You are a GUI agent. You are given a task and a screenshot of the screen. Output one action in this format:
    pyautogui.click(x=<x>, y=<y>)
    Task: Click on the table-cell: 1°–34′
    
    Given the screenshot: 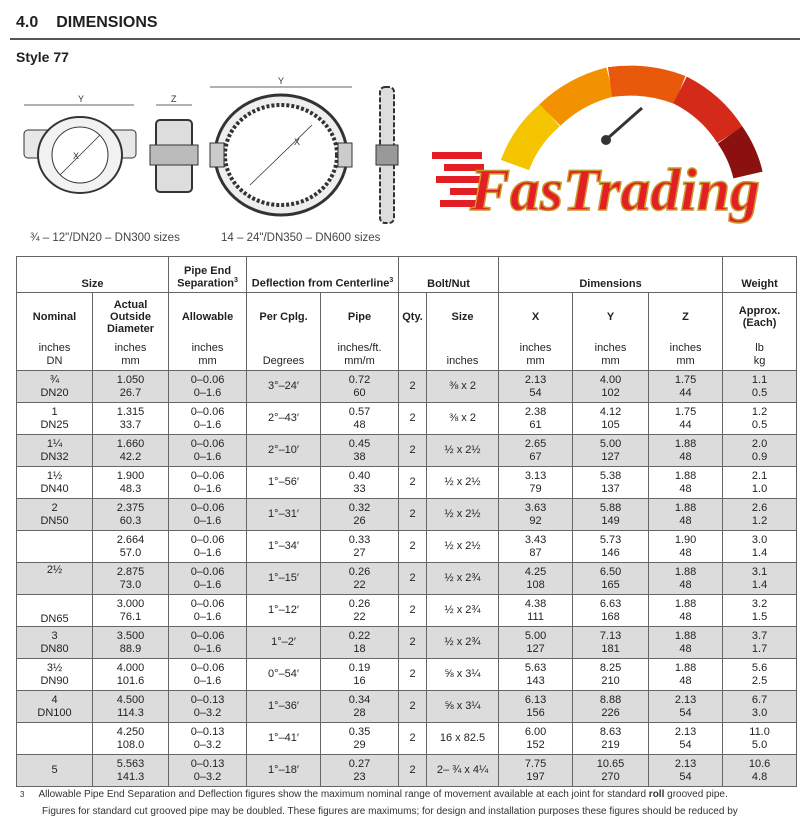 What is the action you would take?
    pyautogui.click(x=284, y=546)
    